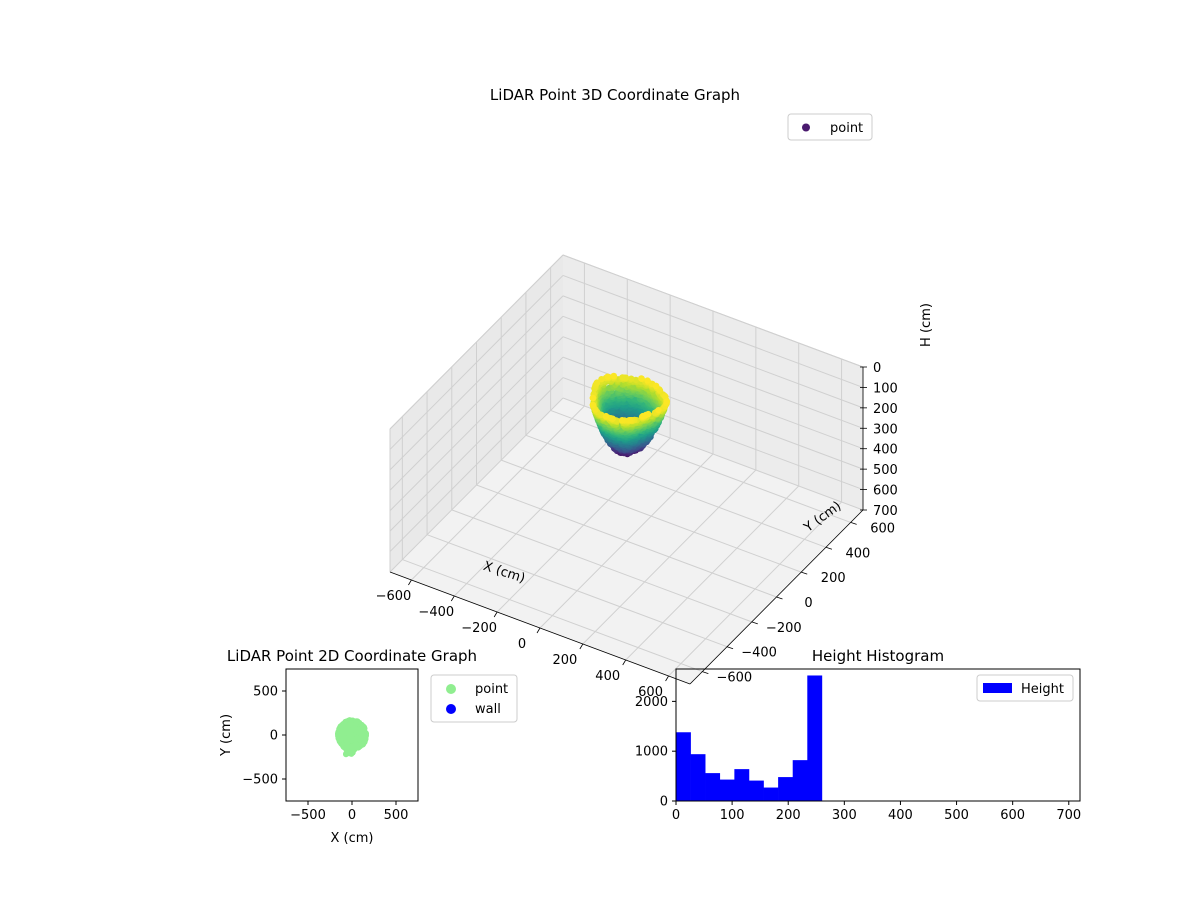 Image resolution: width=1200 pixels, height=900 pixels. I want to click on chart-3d-y-tick-label: −400, so click(759, 653).